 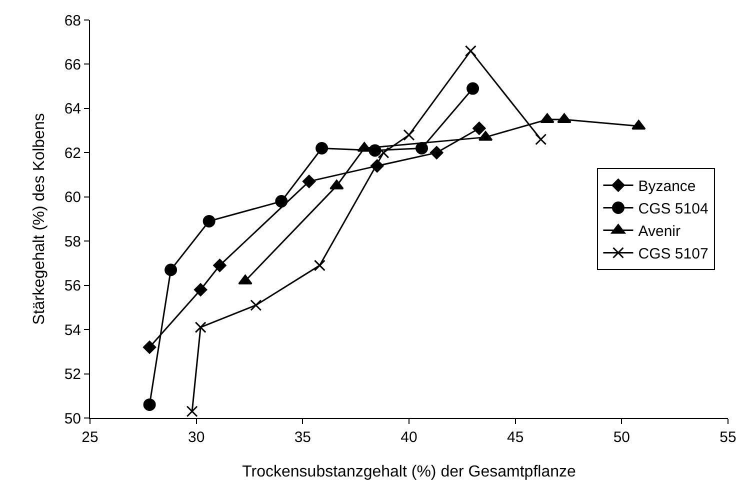 What do you see at coordinates (303, 437) in the screenshot?
I see `x-tick-label: 35` at bounding box center [303, 437].